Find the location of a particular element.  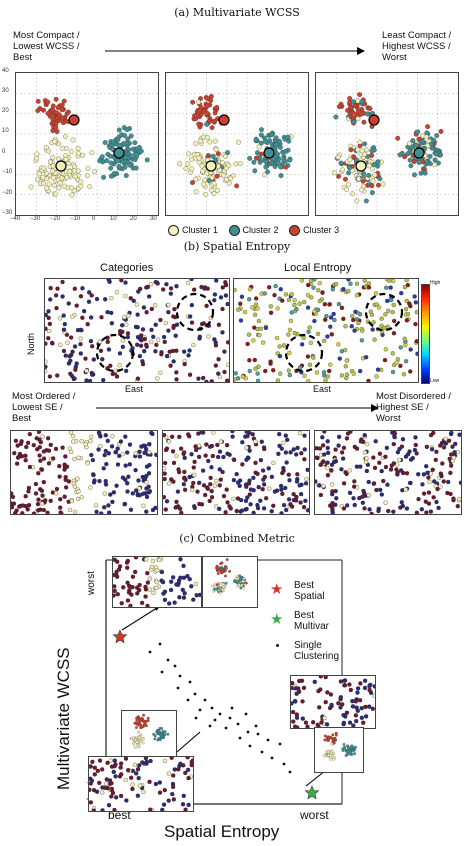

legend-item-cluster-2: Cluster 2 is located at coordinates (253, 231).